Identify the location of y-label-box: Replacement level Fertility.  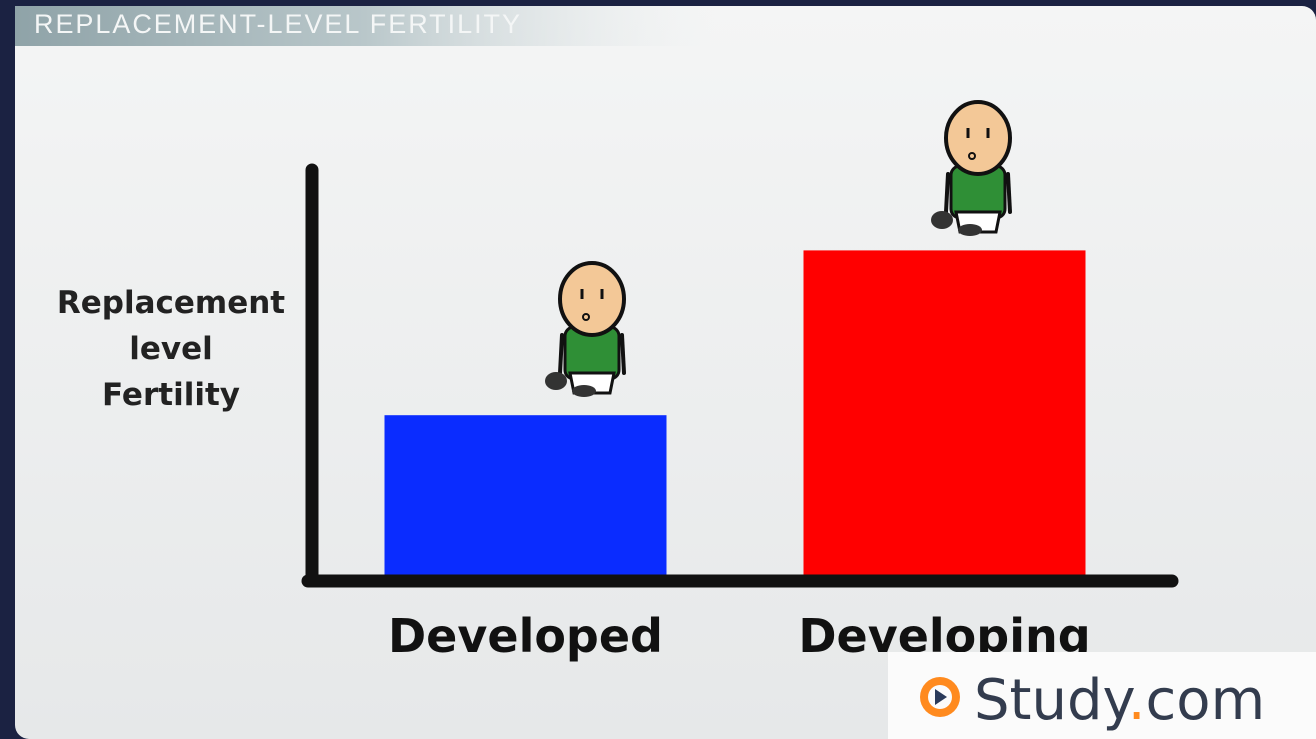
(171, 349).